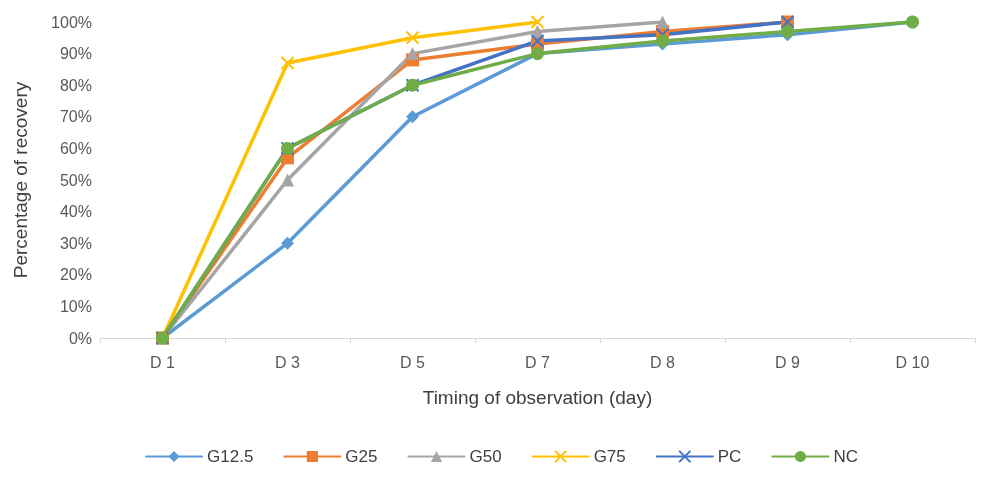 This screenshot has height=482, width=1003. Describe the element at coordinates (75, 212) in the screenshot. I see `y-tick-label: 40%` at that location.